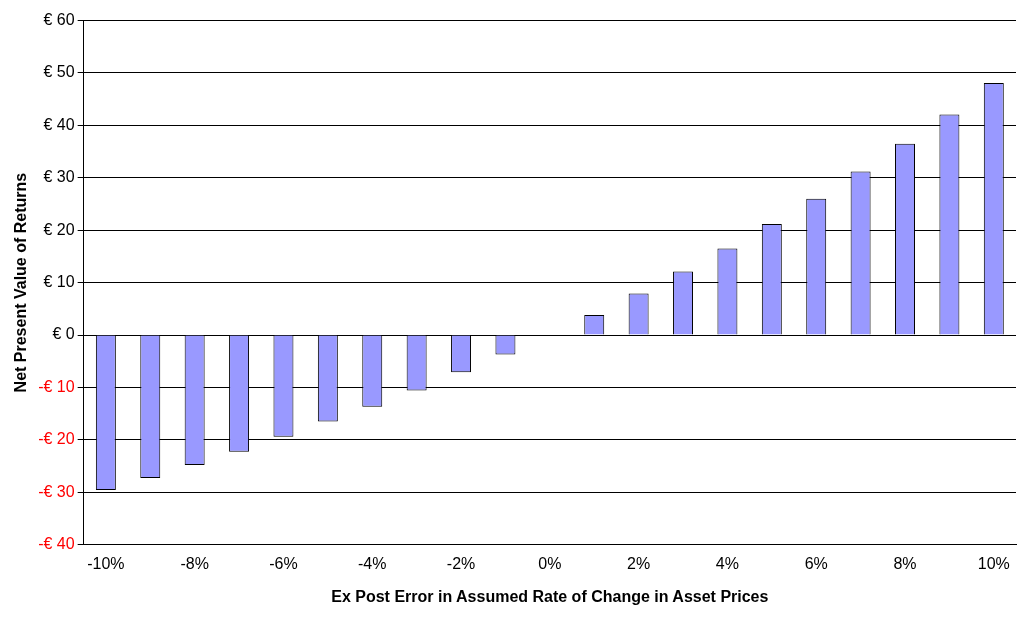 The image size is (1028, 619). What do you see at coordinates (727, 563) in the screenshot?
I see `x-tick-label: 4%` at bounding box center [727, 563].